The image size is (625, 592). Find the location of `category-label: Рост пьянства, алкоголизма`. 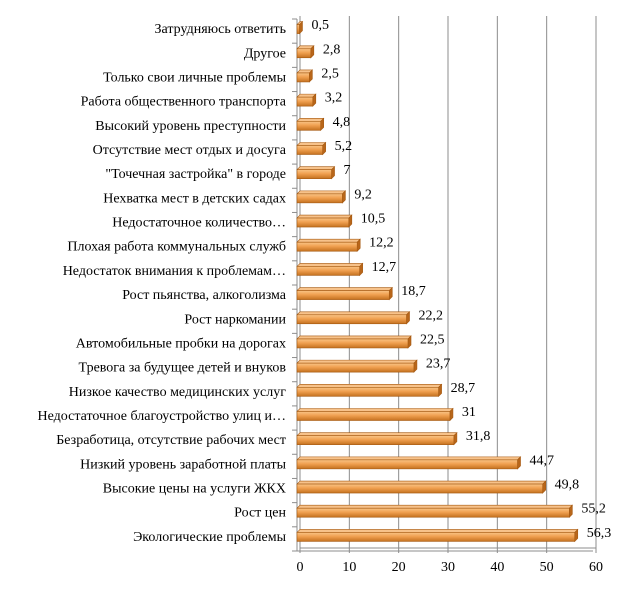

category-label: Рост пьянства, алкоголизма is located at coordinates (204, 295).